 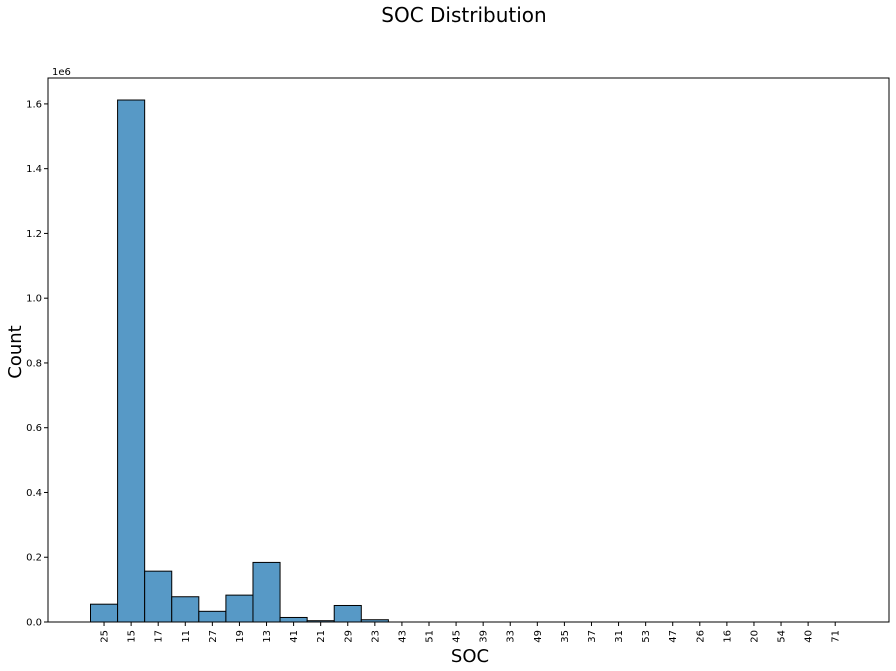 I want to click on x-tick-label-53: 53, so click(x=646, y=636).